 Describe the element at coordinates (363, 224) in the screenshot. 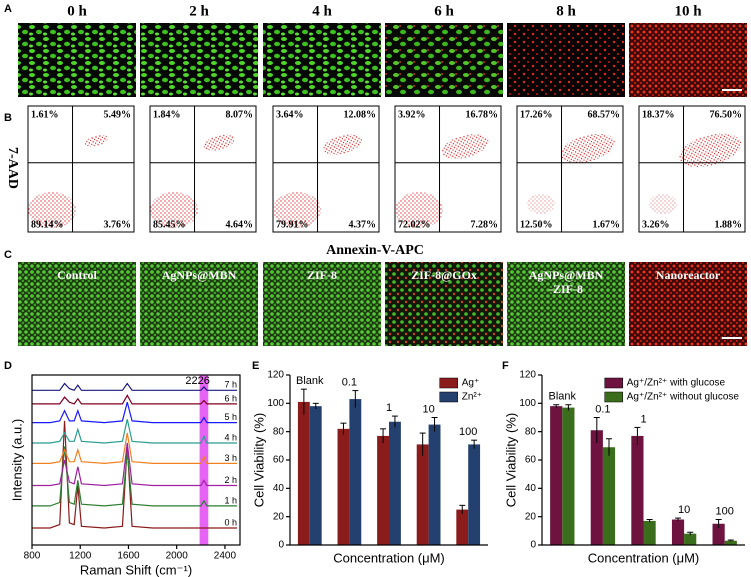

I see `quadrant-percent: 4.37%` at that location.